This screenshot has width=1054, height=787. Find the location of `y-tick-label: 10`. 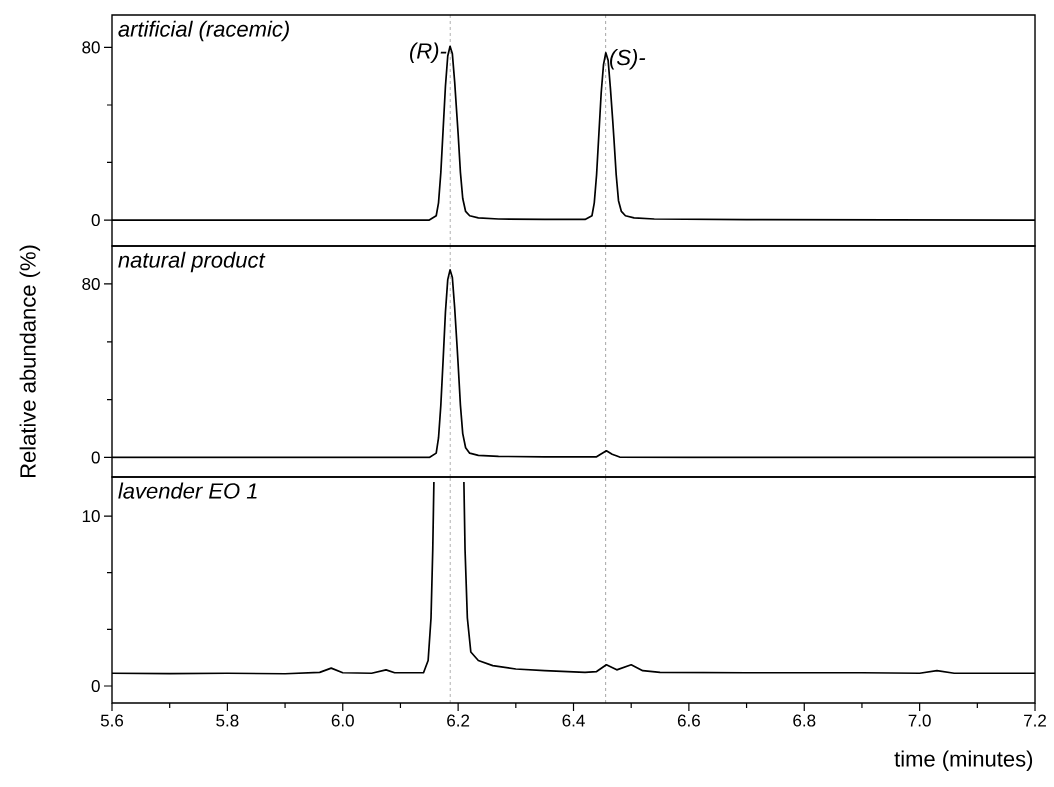

y-tick-label: 10 is located at coordinates (91, 516).